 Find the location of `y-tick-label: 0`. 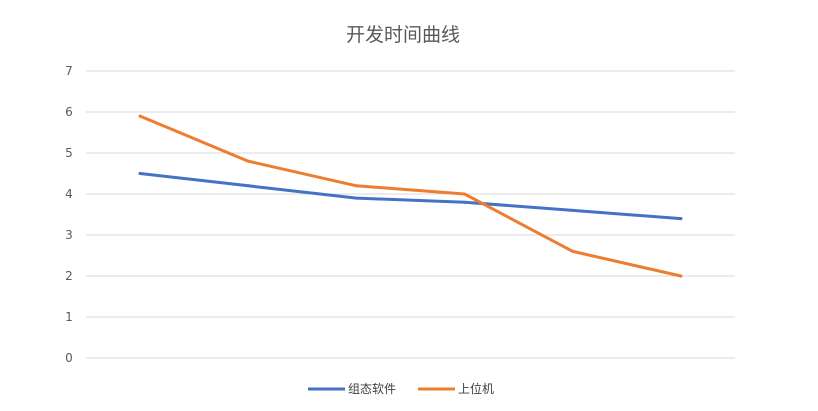

y-tick-label: 0 is located at coordinates (69, 358).